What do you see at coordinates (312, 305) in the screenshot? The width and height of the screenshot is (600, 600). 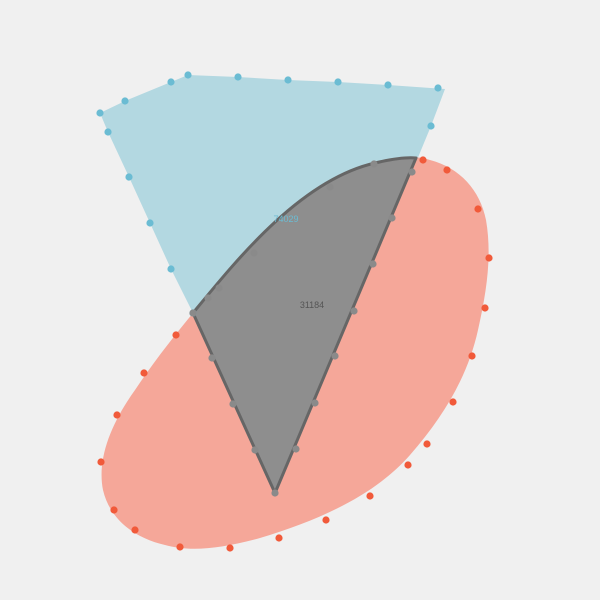 I see `intersection-area-label: 31184` at bounding box center [312, 305].